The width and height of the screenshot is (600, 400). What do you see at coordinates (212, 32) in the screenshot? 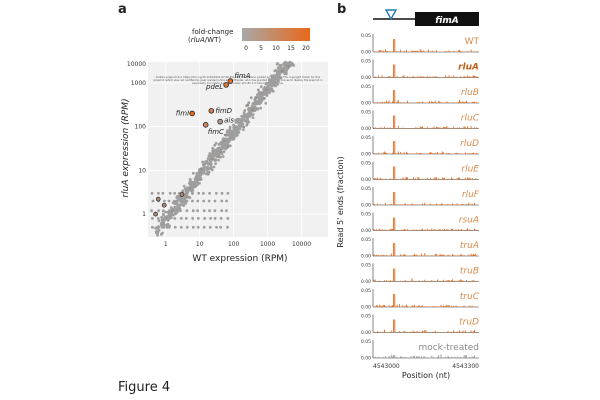
I see `legend-title-line1: fold-change` at bounding box center [212, 32].